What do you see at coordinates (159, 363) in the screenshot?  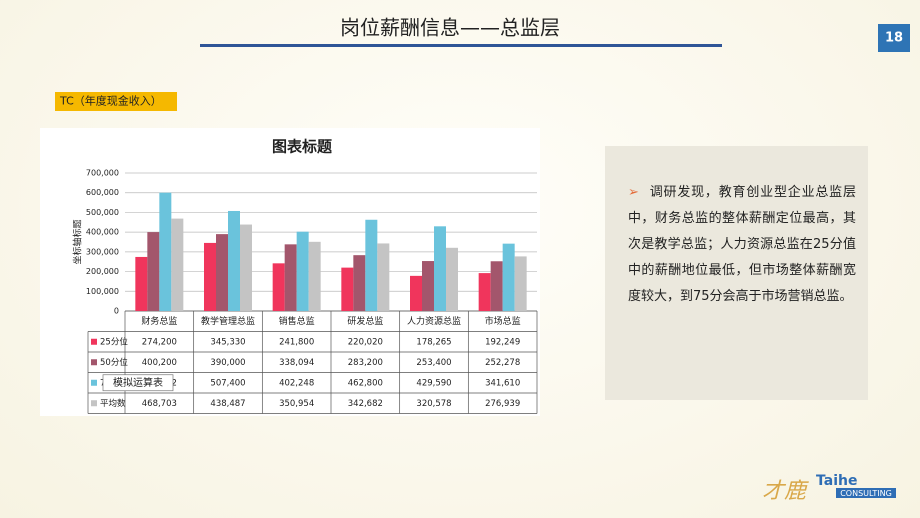 I see `table-cell: 400,200` at bounding box center [159, 363].